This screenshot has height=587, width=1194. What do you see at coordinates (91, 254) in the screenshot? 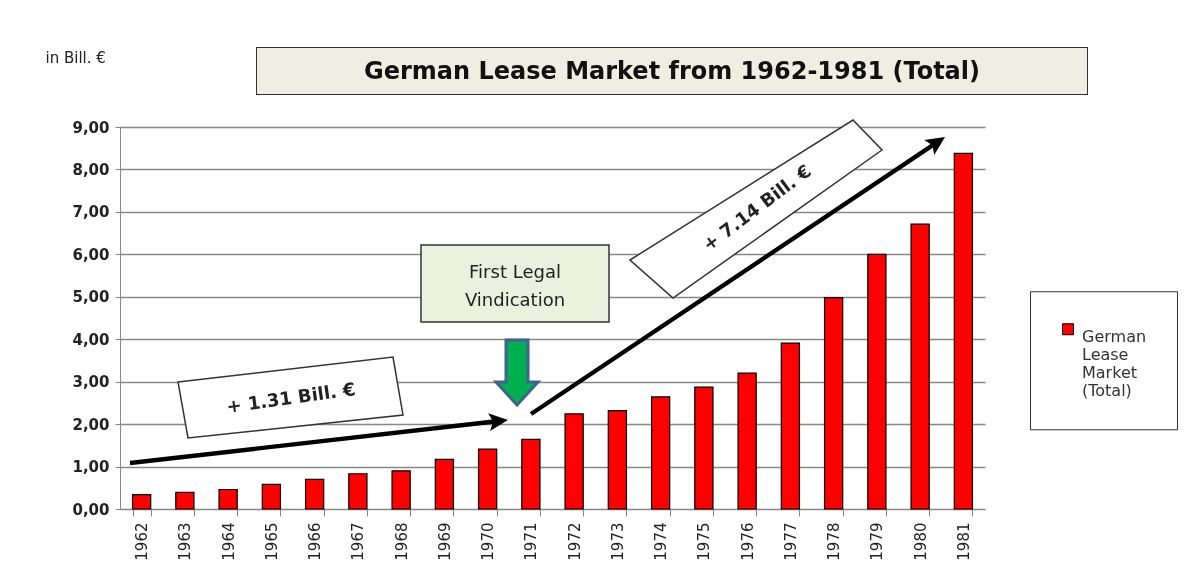
I see `y-tick-label: 6,00` at bounding box center [91, 254].